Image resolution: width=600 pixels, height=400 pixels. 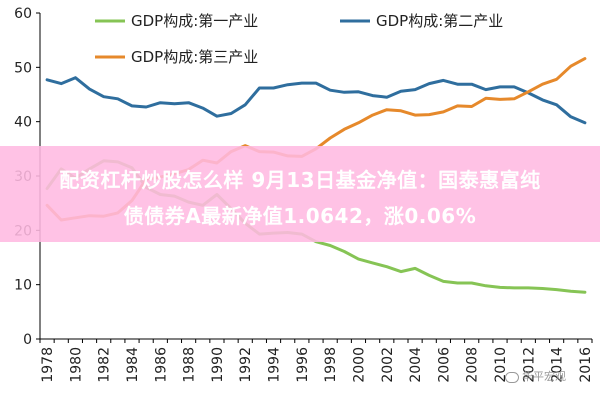 What do you see at coordinates (23, 68) in the screenshot?
I see `y-tick-label: 50` at bounding box center [23, 68].